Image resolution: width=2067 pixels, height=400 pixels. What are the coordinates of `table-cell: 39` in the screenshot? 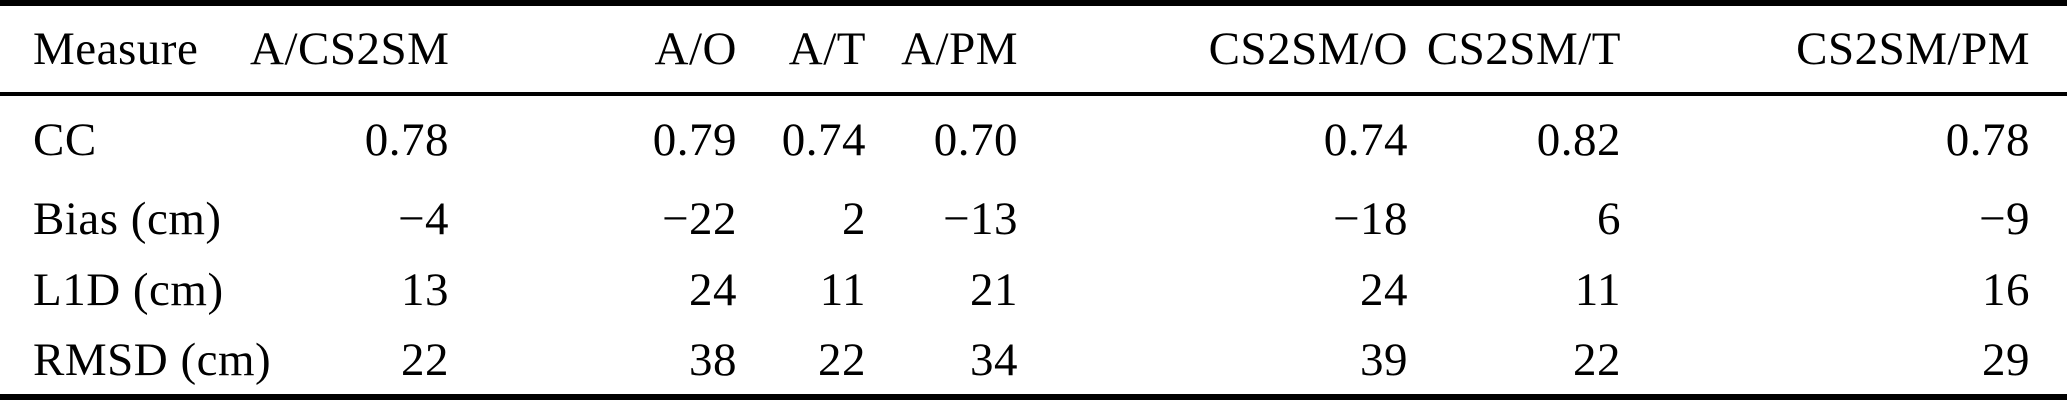 It's located at (1384, 359).